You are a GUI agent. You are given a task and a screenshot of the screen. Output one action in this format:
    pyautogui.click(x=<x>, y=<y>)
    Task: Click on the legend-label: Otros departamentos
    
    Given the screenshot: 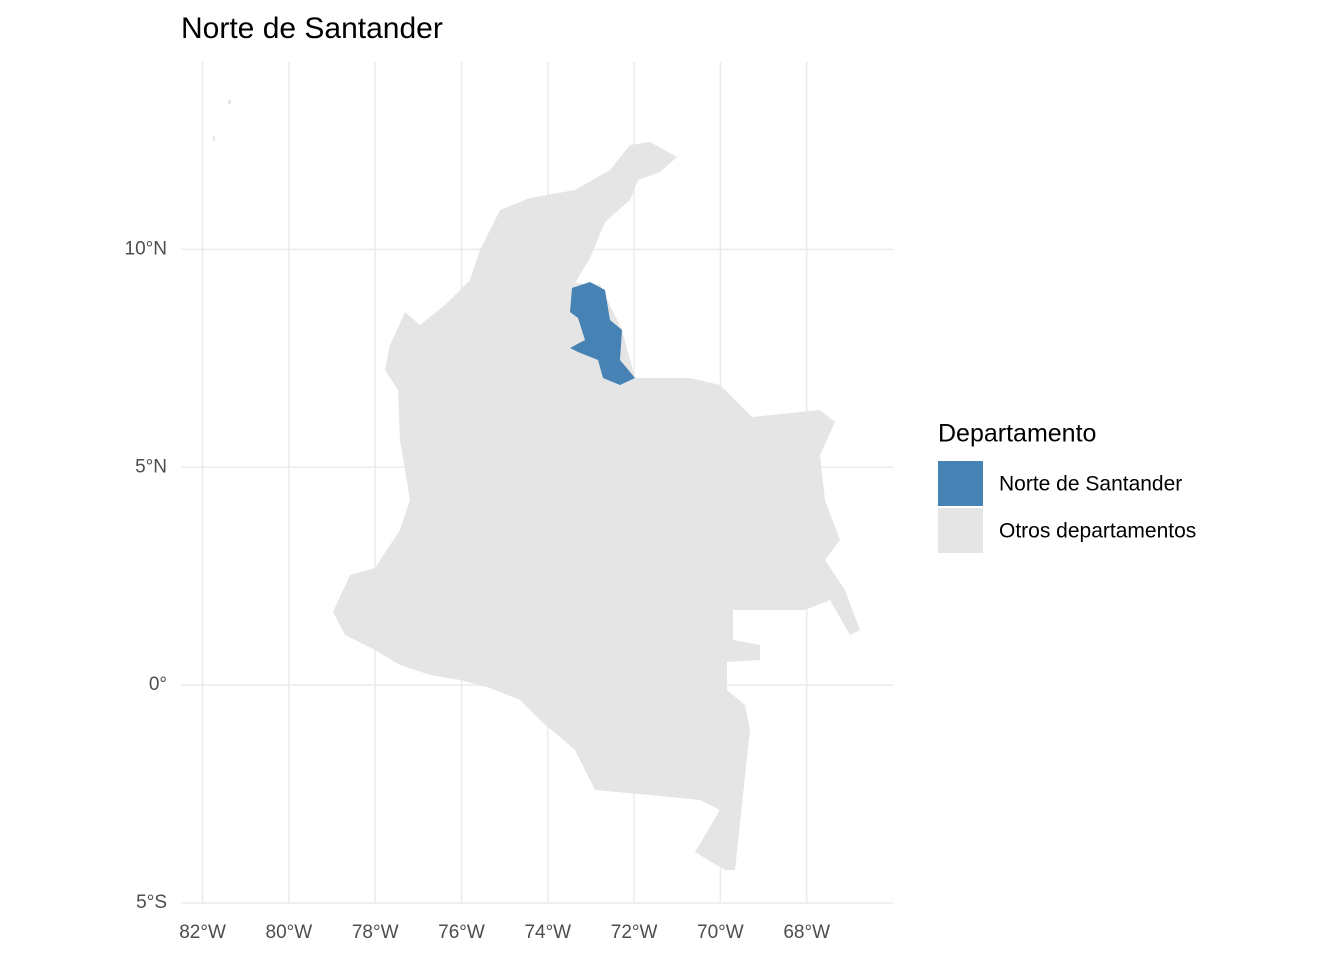 What is the action you would take?
    pyautogui.click(x=1097, y=531)
    